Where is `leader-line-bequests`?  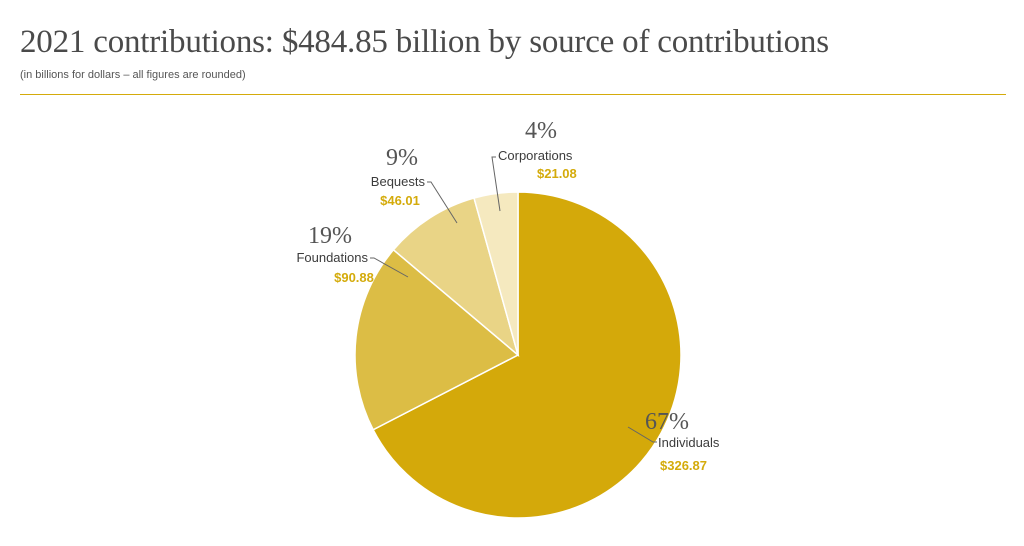
leader-line-bequests is located at coordinates (442, 202).